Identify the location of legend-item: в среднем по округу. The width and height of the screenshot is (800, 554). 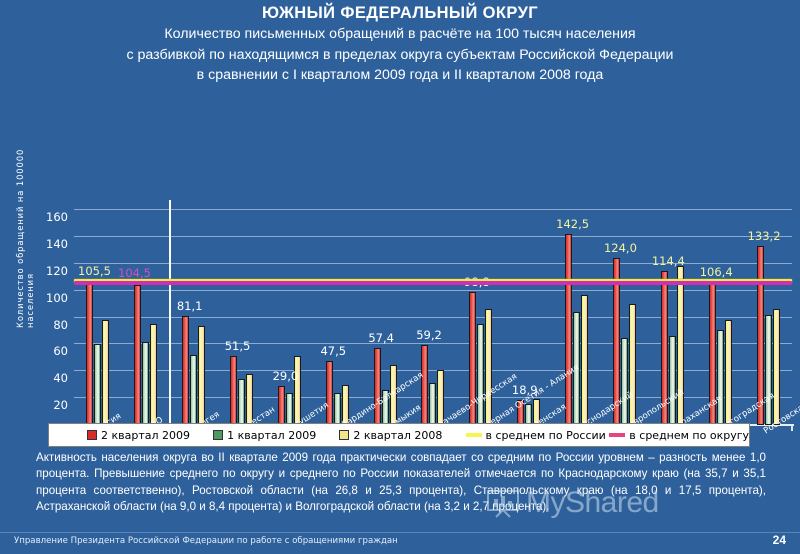
(679, 435).